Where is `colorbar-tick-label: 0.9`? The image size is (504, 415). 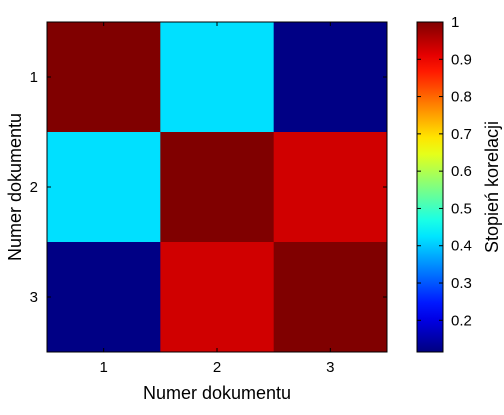 colorbar-tick-label: 0.9 is located at coordinates (461, 59).